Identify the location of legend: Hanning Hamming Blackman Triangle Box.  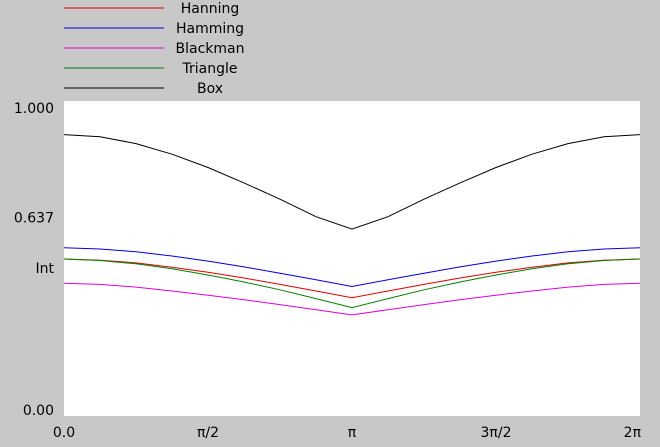
(154, 49).